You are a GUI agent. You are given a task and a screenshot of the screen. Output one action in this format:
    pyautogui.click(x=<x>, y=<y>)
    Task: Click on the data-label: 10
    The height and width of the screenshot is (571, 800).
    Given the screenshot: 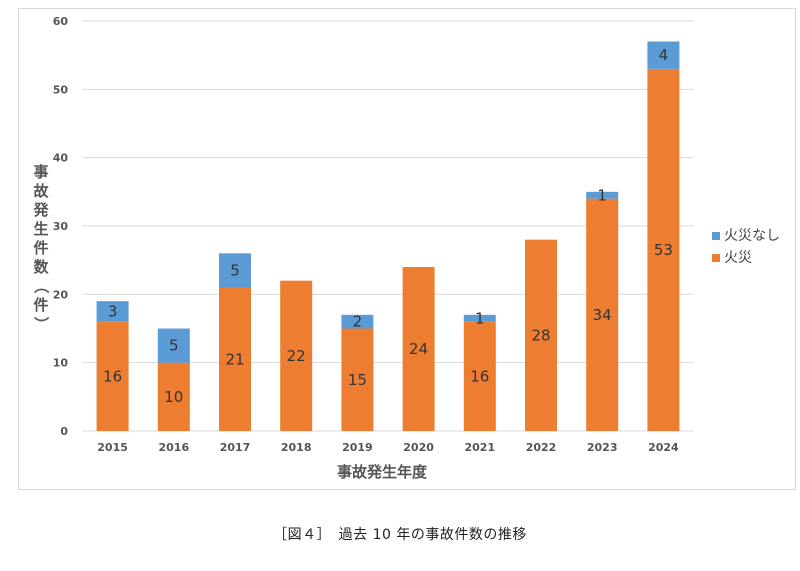 What is the action you would take?
    pyautogui.click(x=173, y=397)
    